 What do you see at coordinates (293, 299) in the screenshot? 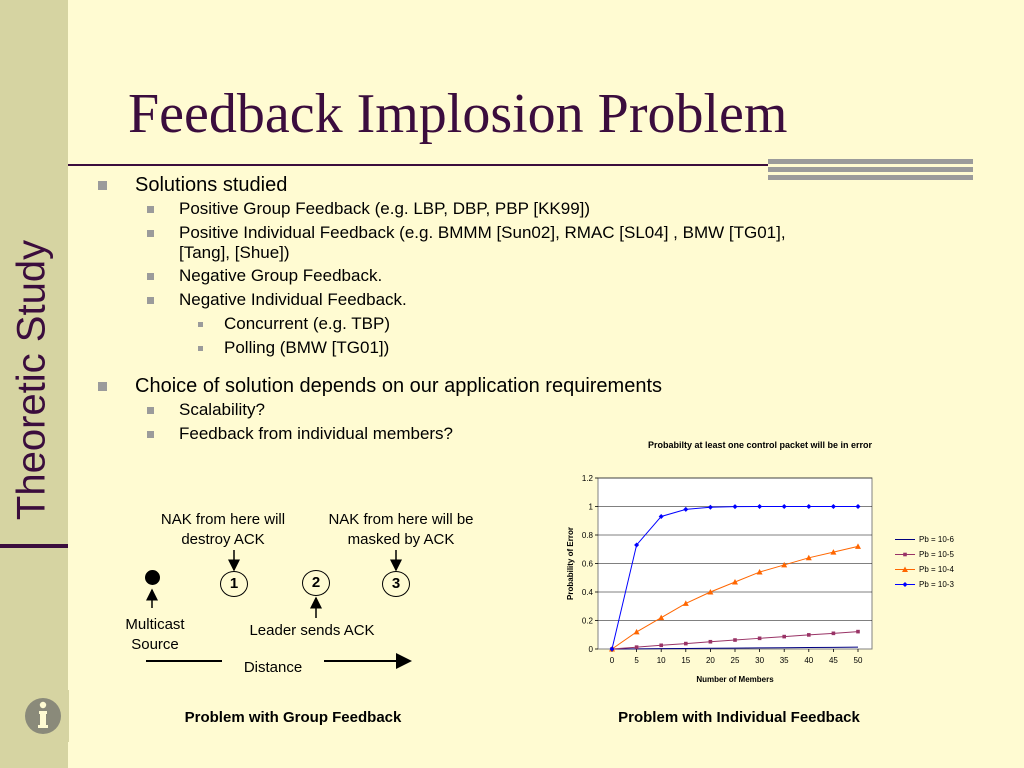
I see `bullet-text: Negative Individual Feedback.` at bounding box center [293, 299].